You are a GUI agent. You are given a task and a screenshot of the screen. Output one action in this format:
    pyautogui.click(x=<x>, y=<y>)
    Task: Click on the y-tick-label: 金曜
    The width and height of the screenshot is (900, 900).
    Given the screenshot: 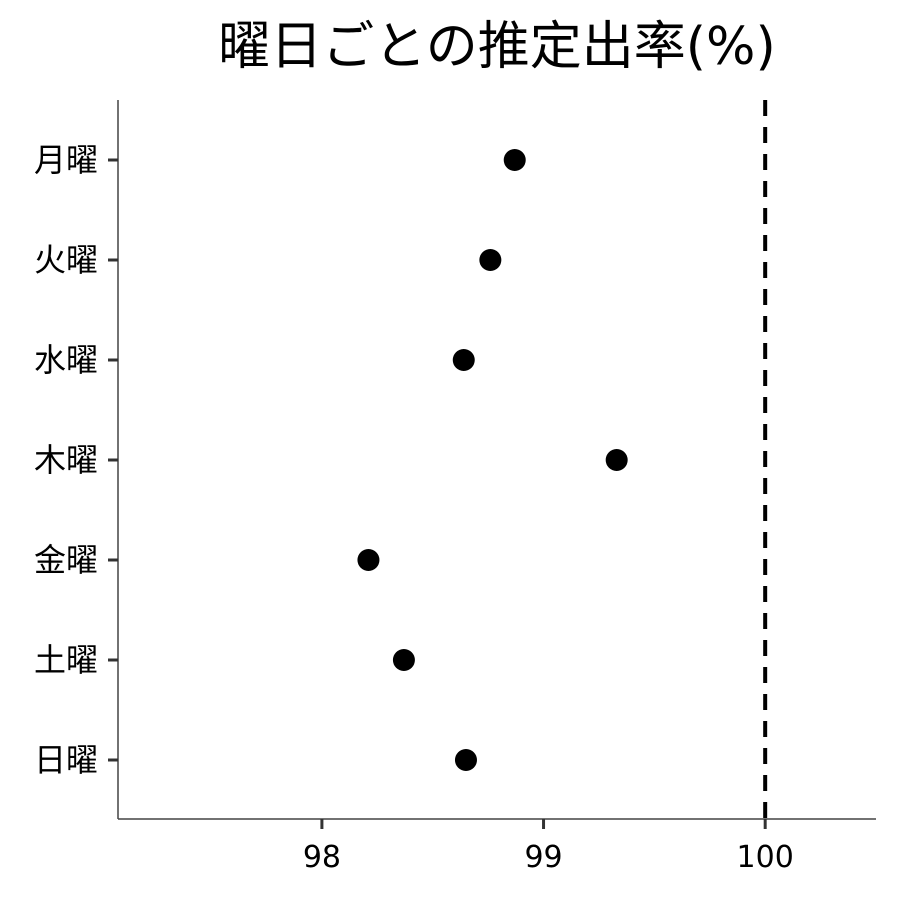 What is the action you would take?
    pyautogui.click(x=66, y=560)
    